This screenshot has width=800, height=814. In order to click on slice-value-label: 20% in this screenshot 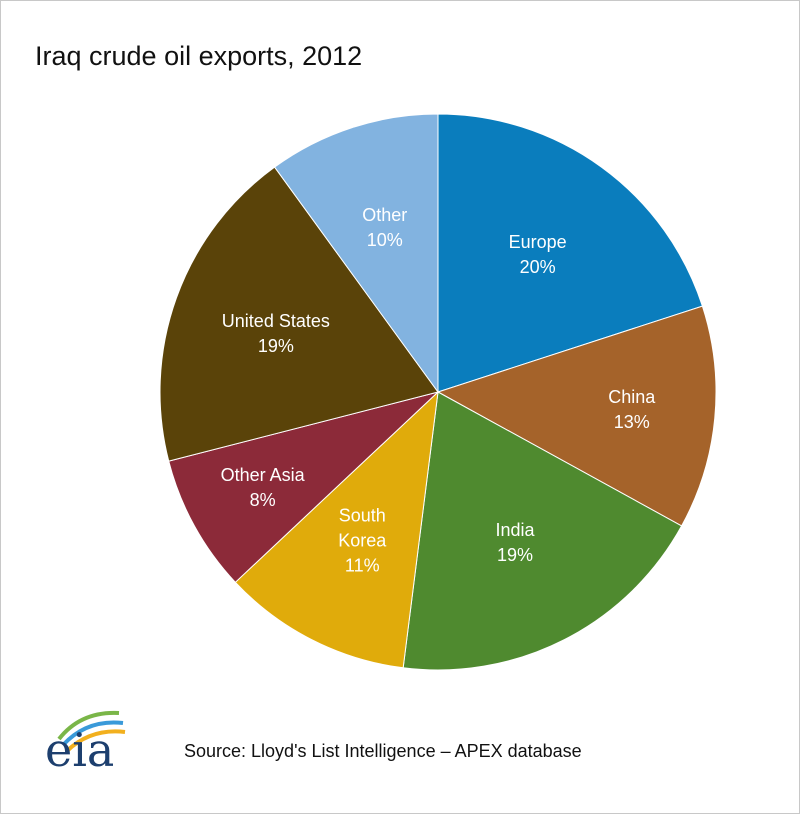, I will do `click(537, 266)`.